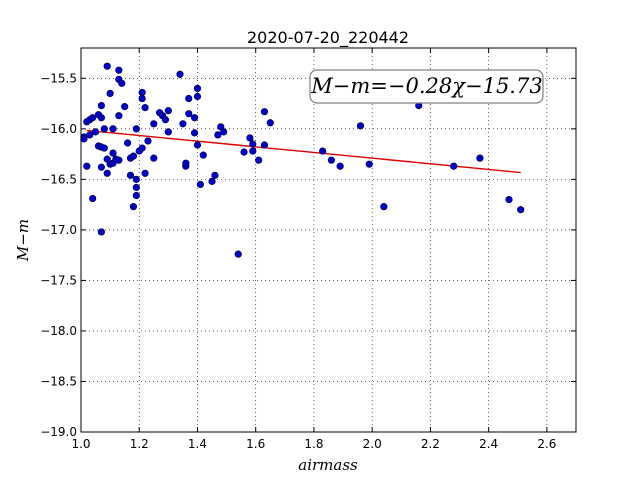 The width and height of the screenshot is (640, 480). Describe the element at coordinates (328, 465) in the screenshot. I see `x-axis-label: airmass` at that location.